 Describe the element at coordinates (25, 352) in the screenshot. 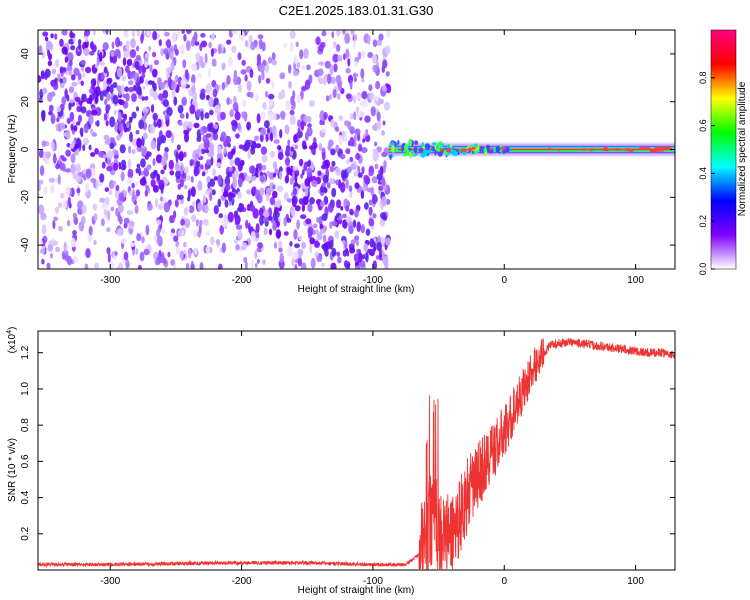

I see `snr-y-tick-label: 1.2` at that location.